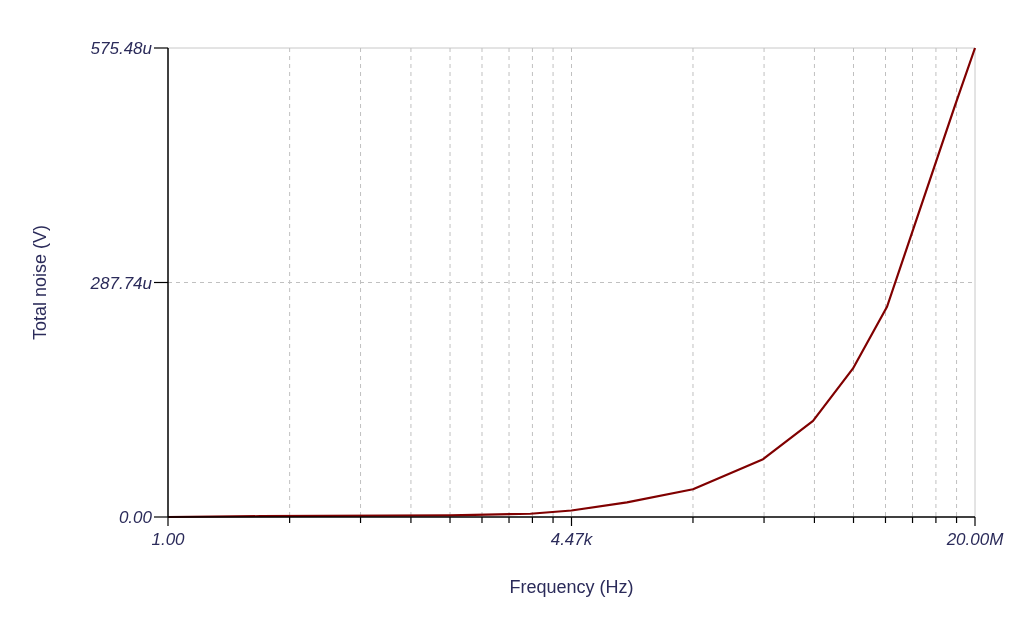  I want to click on y-tick-label: 287.74u, so click(121, 283).